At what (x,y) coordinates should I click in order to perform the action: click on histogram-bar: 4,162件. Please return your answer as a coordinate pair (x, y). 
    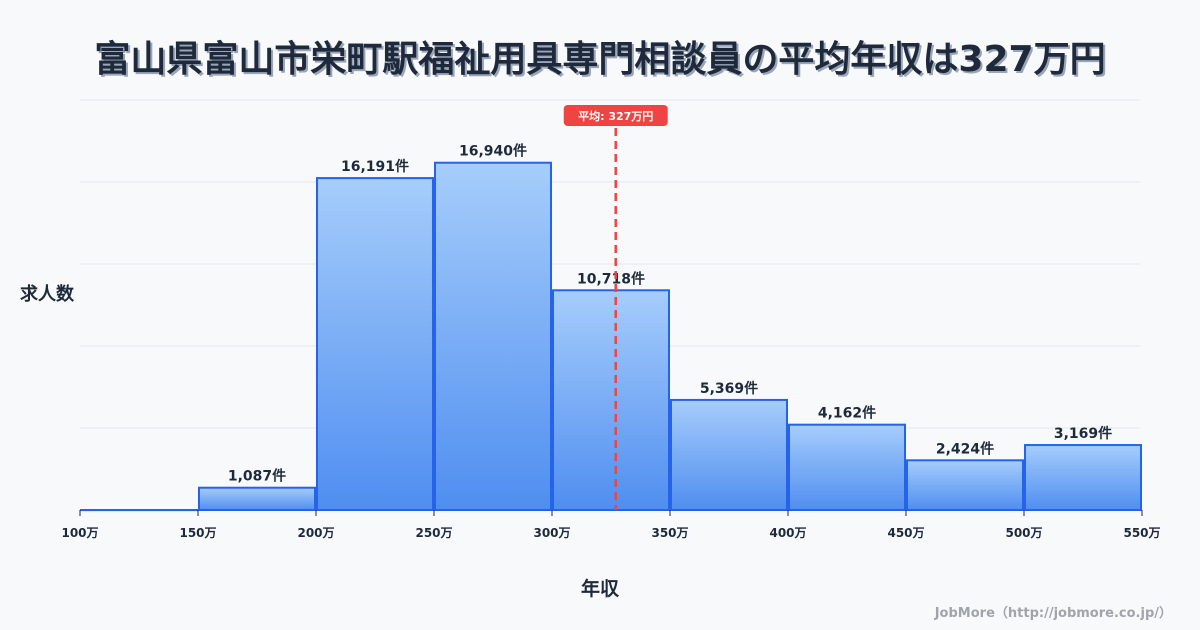
    Looking at the image, I should click on (847, 458).